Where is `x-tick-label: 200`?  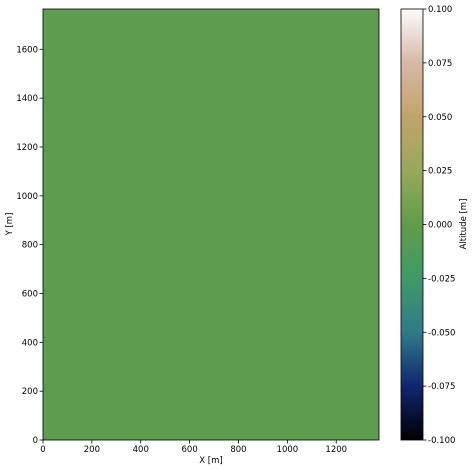
x-tick-label: 200 is located at coordinates (92, 450).